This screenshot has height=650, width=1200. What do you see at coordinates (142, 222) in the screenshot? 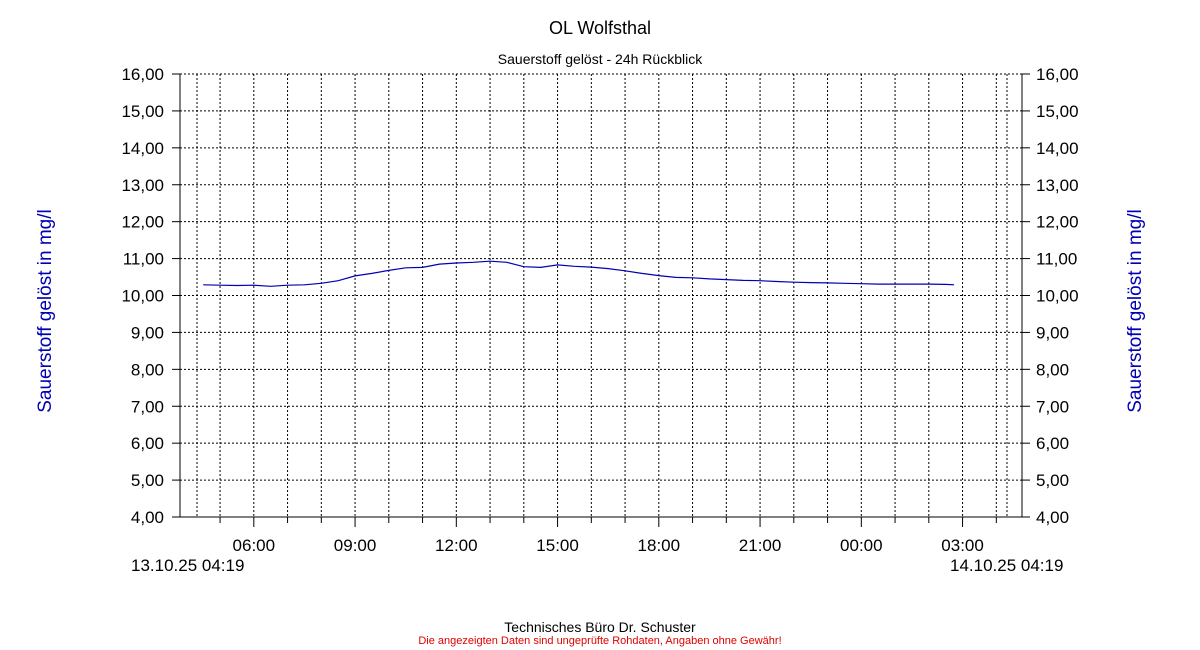
I see `y-tick-label-left: 12,00` at bounding box center [142, 222].